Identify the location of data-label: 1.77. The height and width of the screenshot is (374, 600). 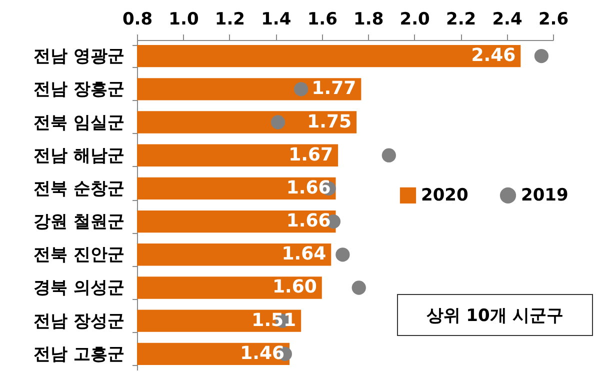
(334, 89).